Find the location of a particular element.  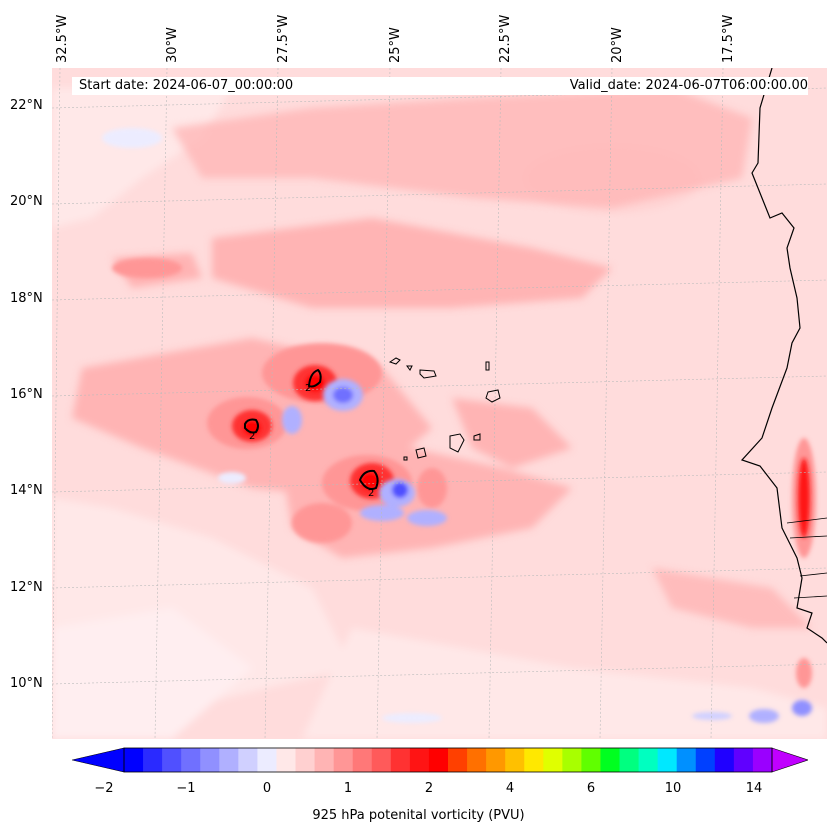

contour-label-west: 2 is located at coordinates (252, 436).